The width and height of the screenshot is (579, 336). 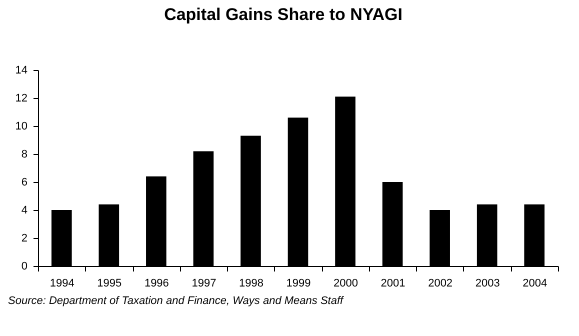 What do you see at coordinates (204, 284) in the screenshot?
I see `x-tick-label: 1997` at bounding box center [204, 284].